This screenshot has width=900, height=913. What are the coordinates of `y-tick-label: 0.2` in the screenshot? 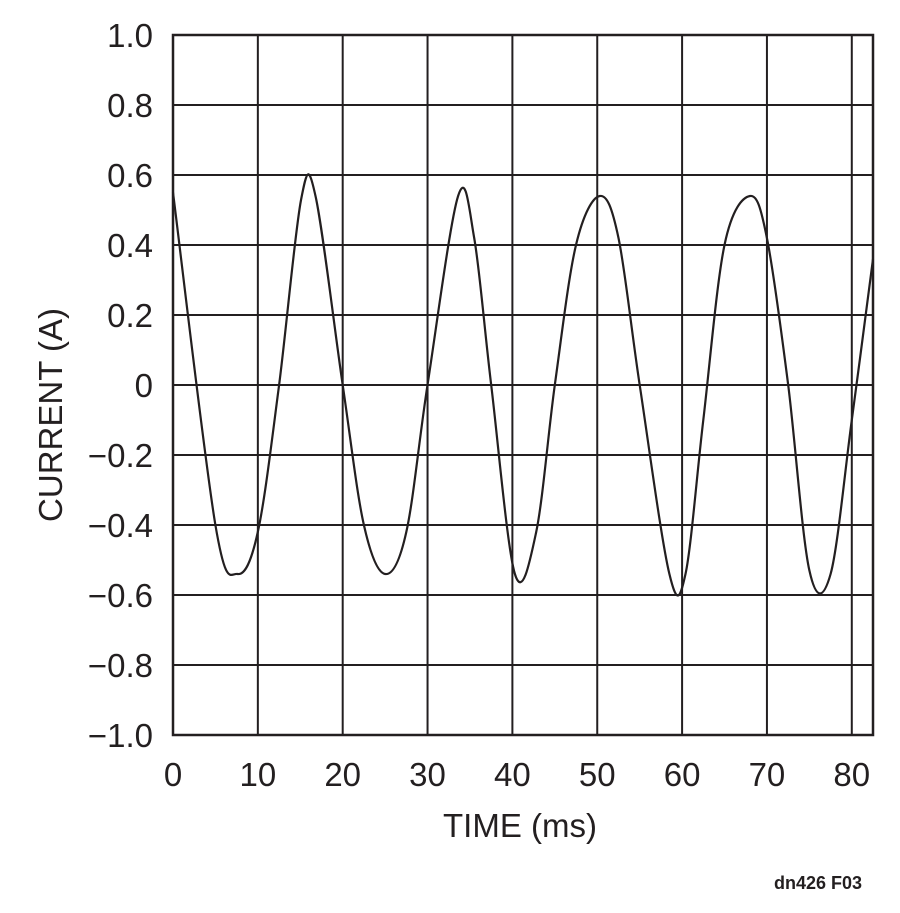 It's located at (130, 315).